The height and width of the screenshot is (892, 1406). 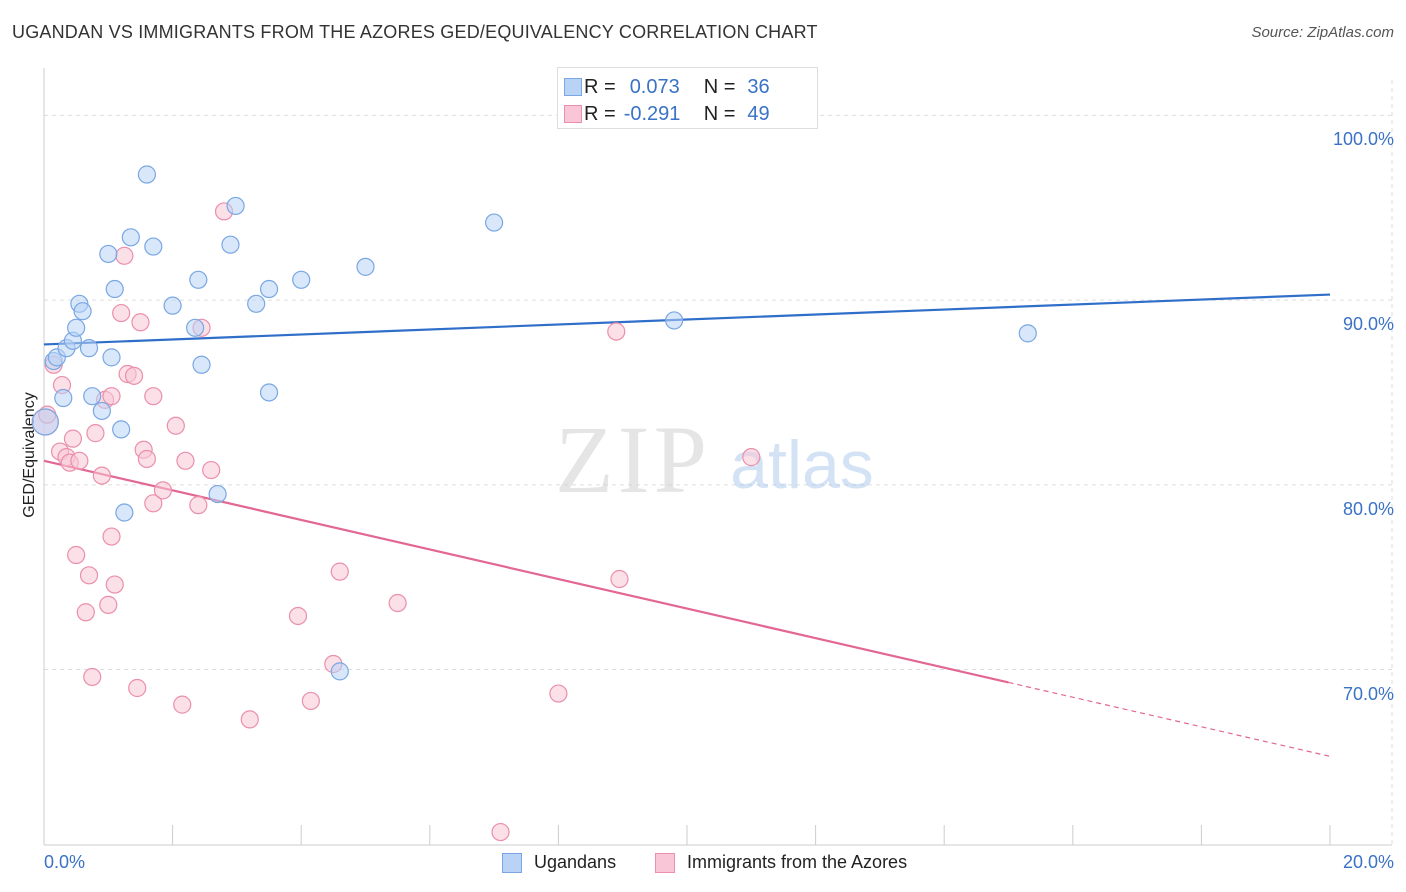 What do you see at coordinates (1169, 719) in the screenshot?
I see `trendline-azores-extension` at bounding box center [1169, 719].